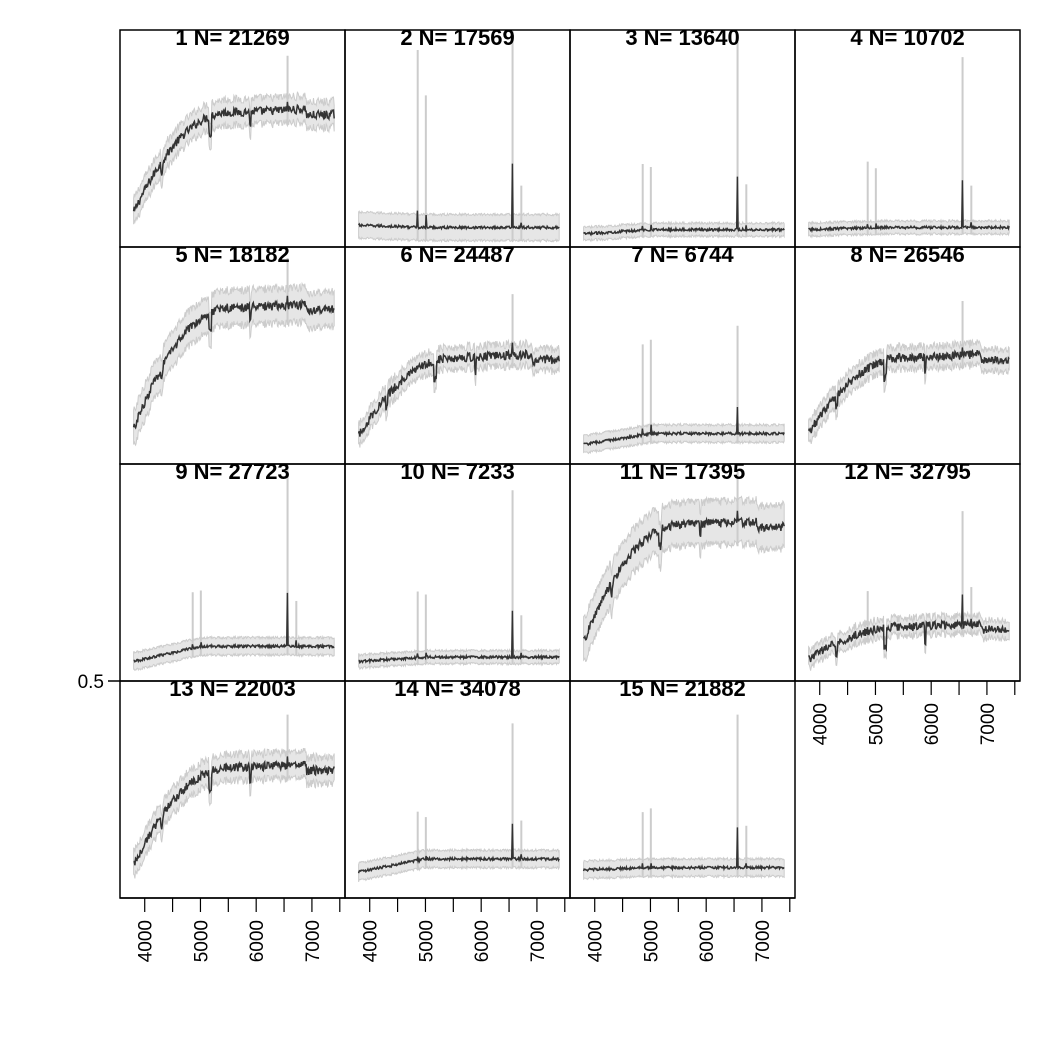  What do you see at coordinates (371, 941) in the screenshot?
I see `x-tick-label-14-4000: 4000` at bounding box center [371, 941].